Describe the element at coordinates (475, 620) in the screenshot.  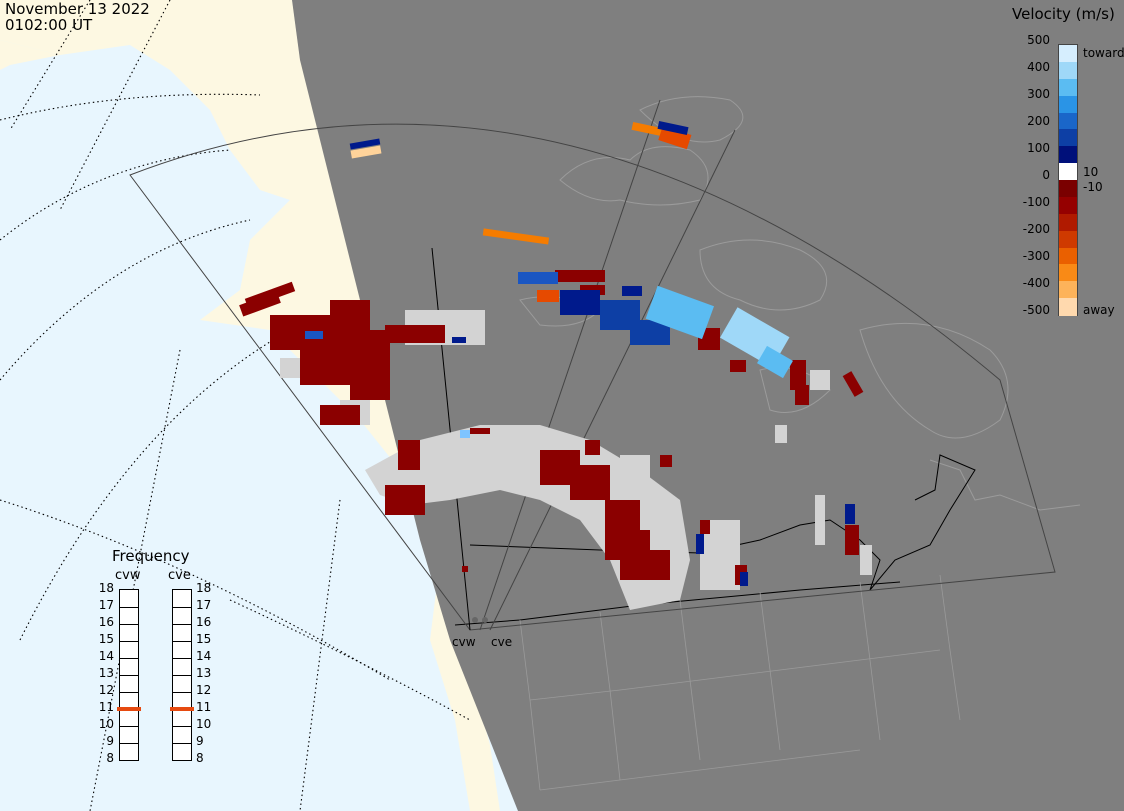
I see `radar-site-cvw` at that location.